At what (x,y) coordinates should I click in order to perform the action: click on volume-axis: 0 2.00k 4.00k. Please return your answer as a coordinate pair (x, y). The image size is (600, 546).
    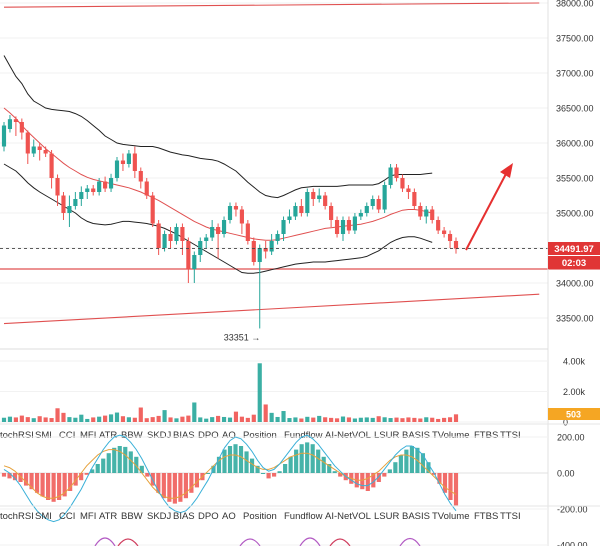
    Looking at the image, I should click on (574, 392).